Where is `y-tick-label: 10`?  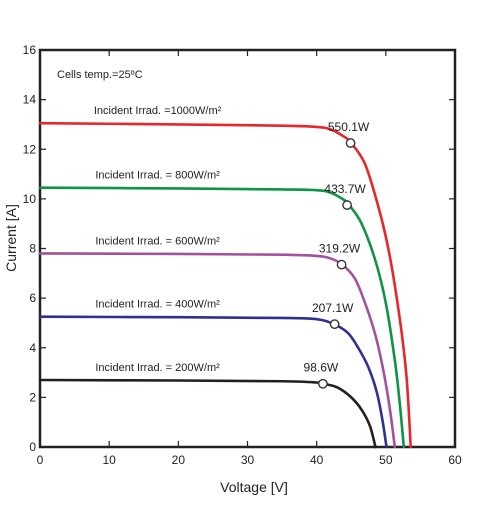
y-tick-label: 10 is located at coordinates (30, 199).